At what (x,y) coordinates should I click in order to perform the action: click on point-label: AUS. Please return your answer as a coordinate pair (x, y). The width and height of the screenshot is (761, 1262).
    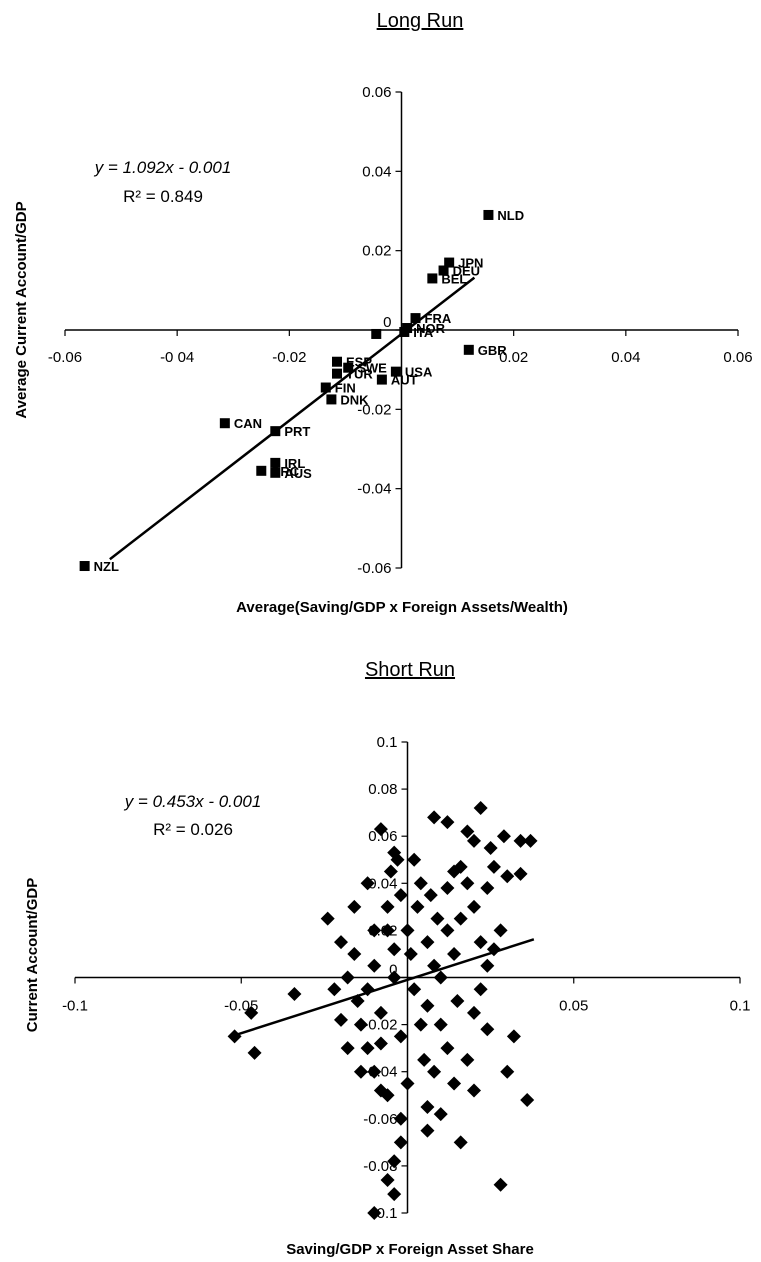
    Looking at the image, I should click on (298, 473).